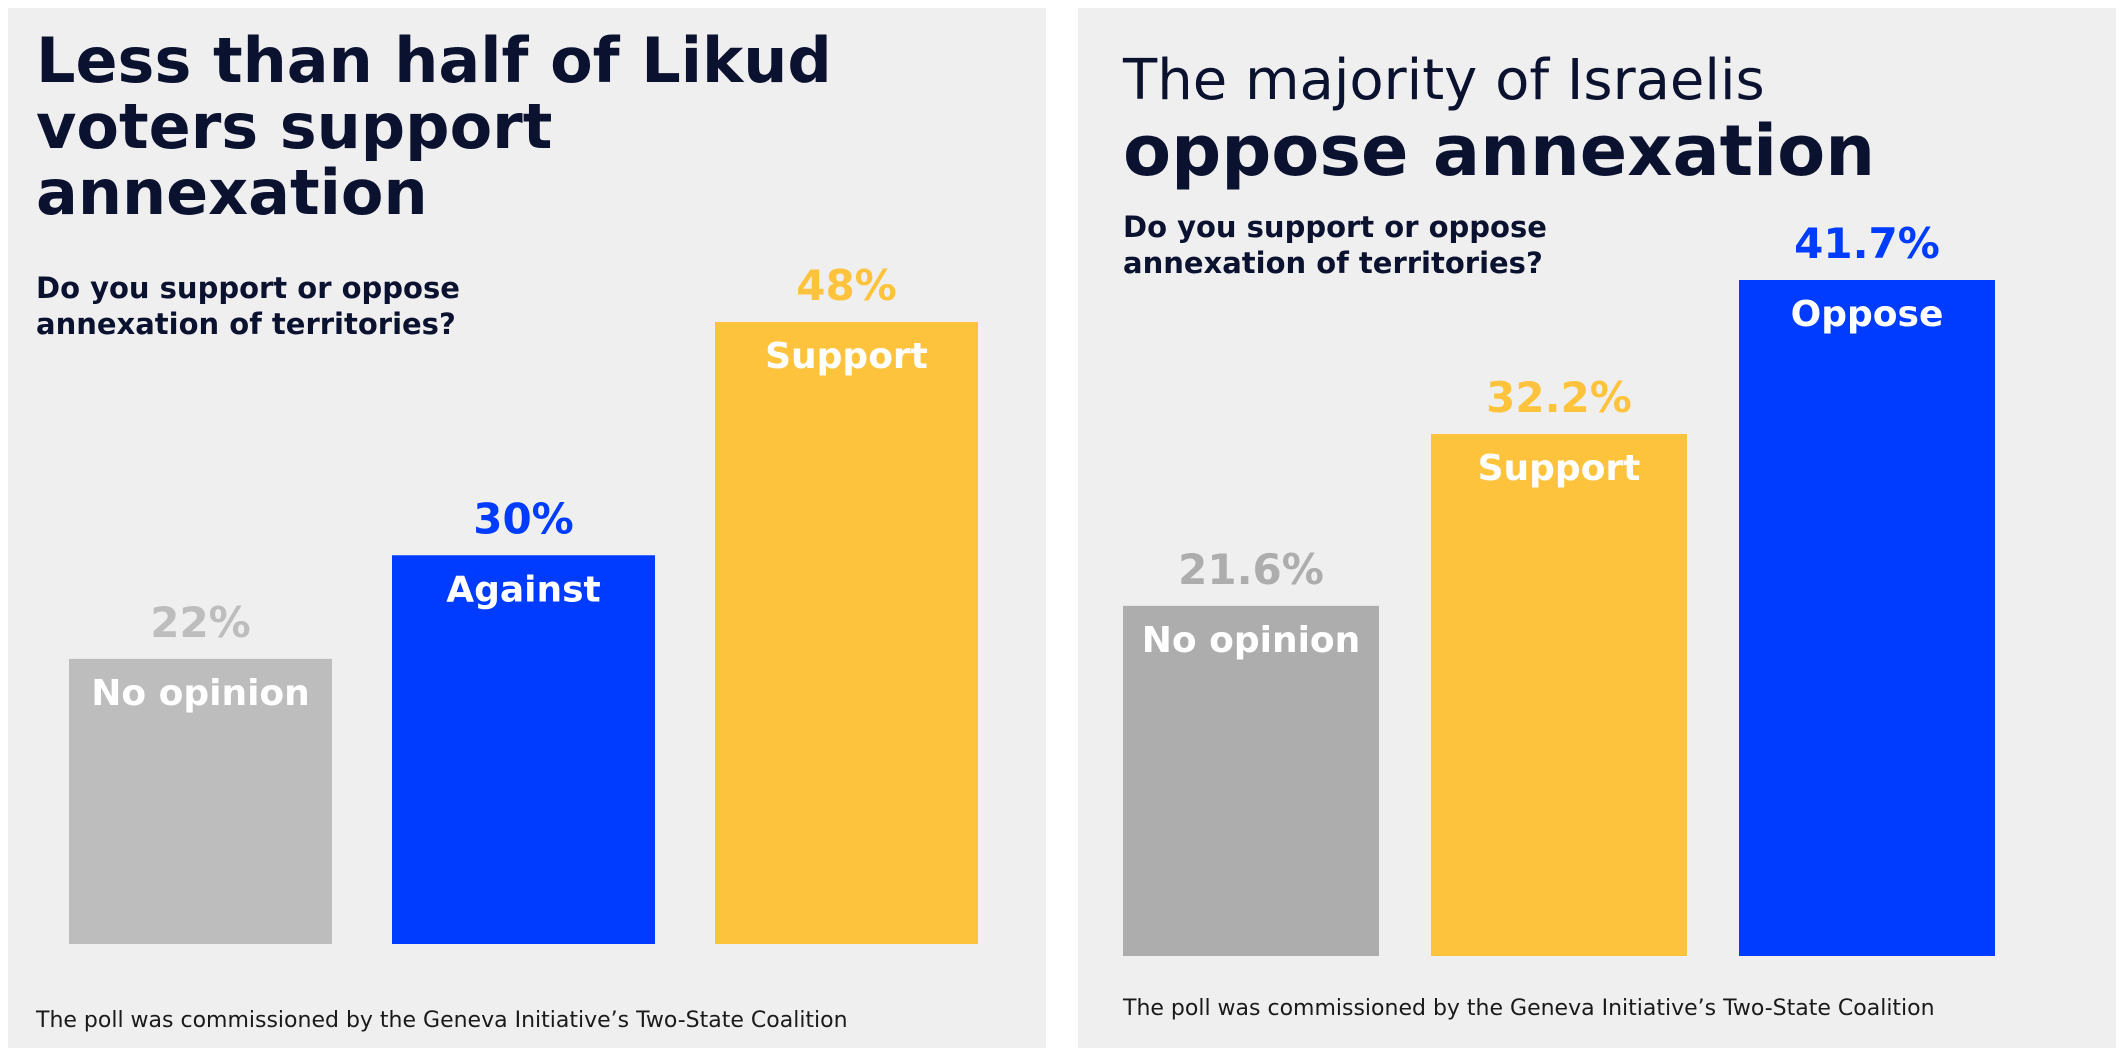  What do you see at coordinates (523, 589) in the screenshot?
I see `left-against-category-label: Against` at bounding box center [523, 589].